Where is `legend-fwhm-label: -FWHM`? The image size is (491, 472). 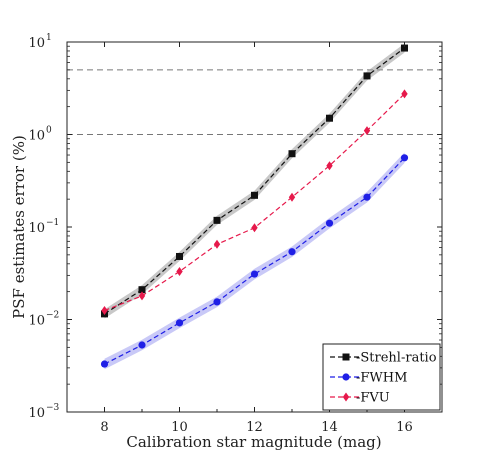
legend-fwhm-label: -FWHM is located at coordinates (381, 378).